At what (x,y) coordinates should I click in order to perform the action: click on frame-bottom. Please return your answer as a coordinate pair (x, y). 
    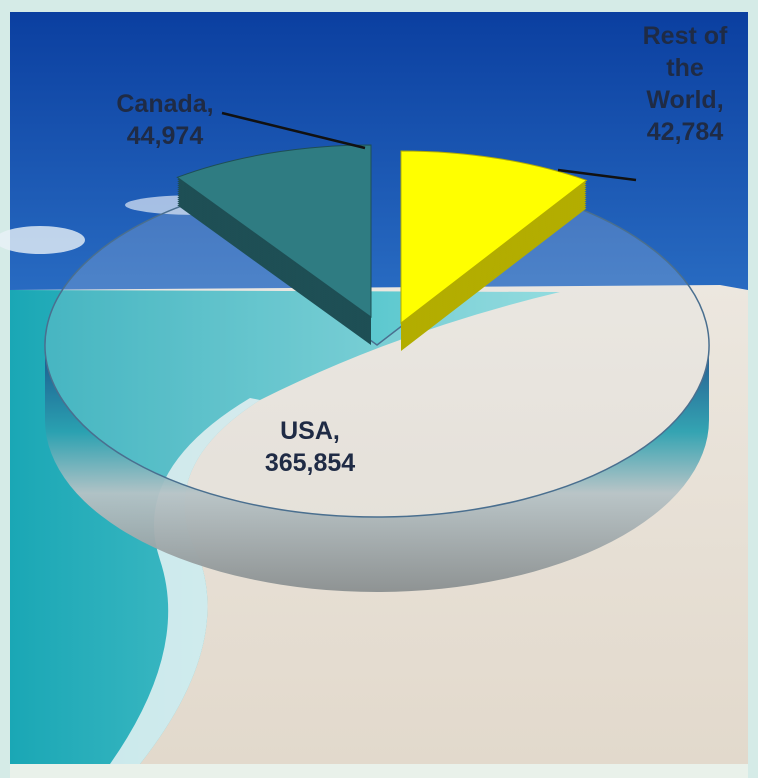
    Looking at the image, I should click on (379, 771).